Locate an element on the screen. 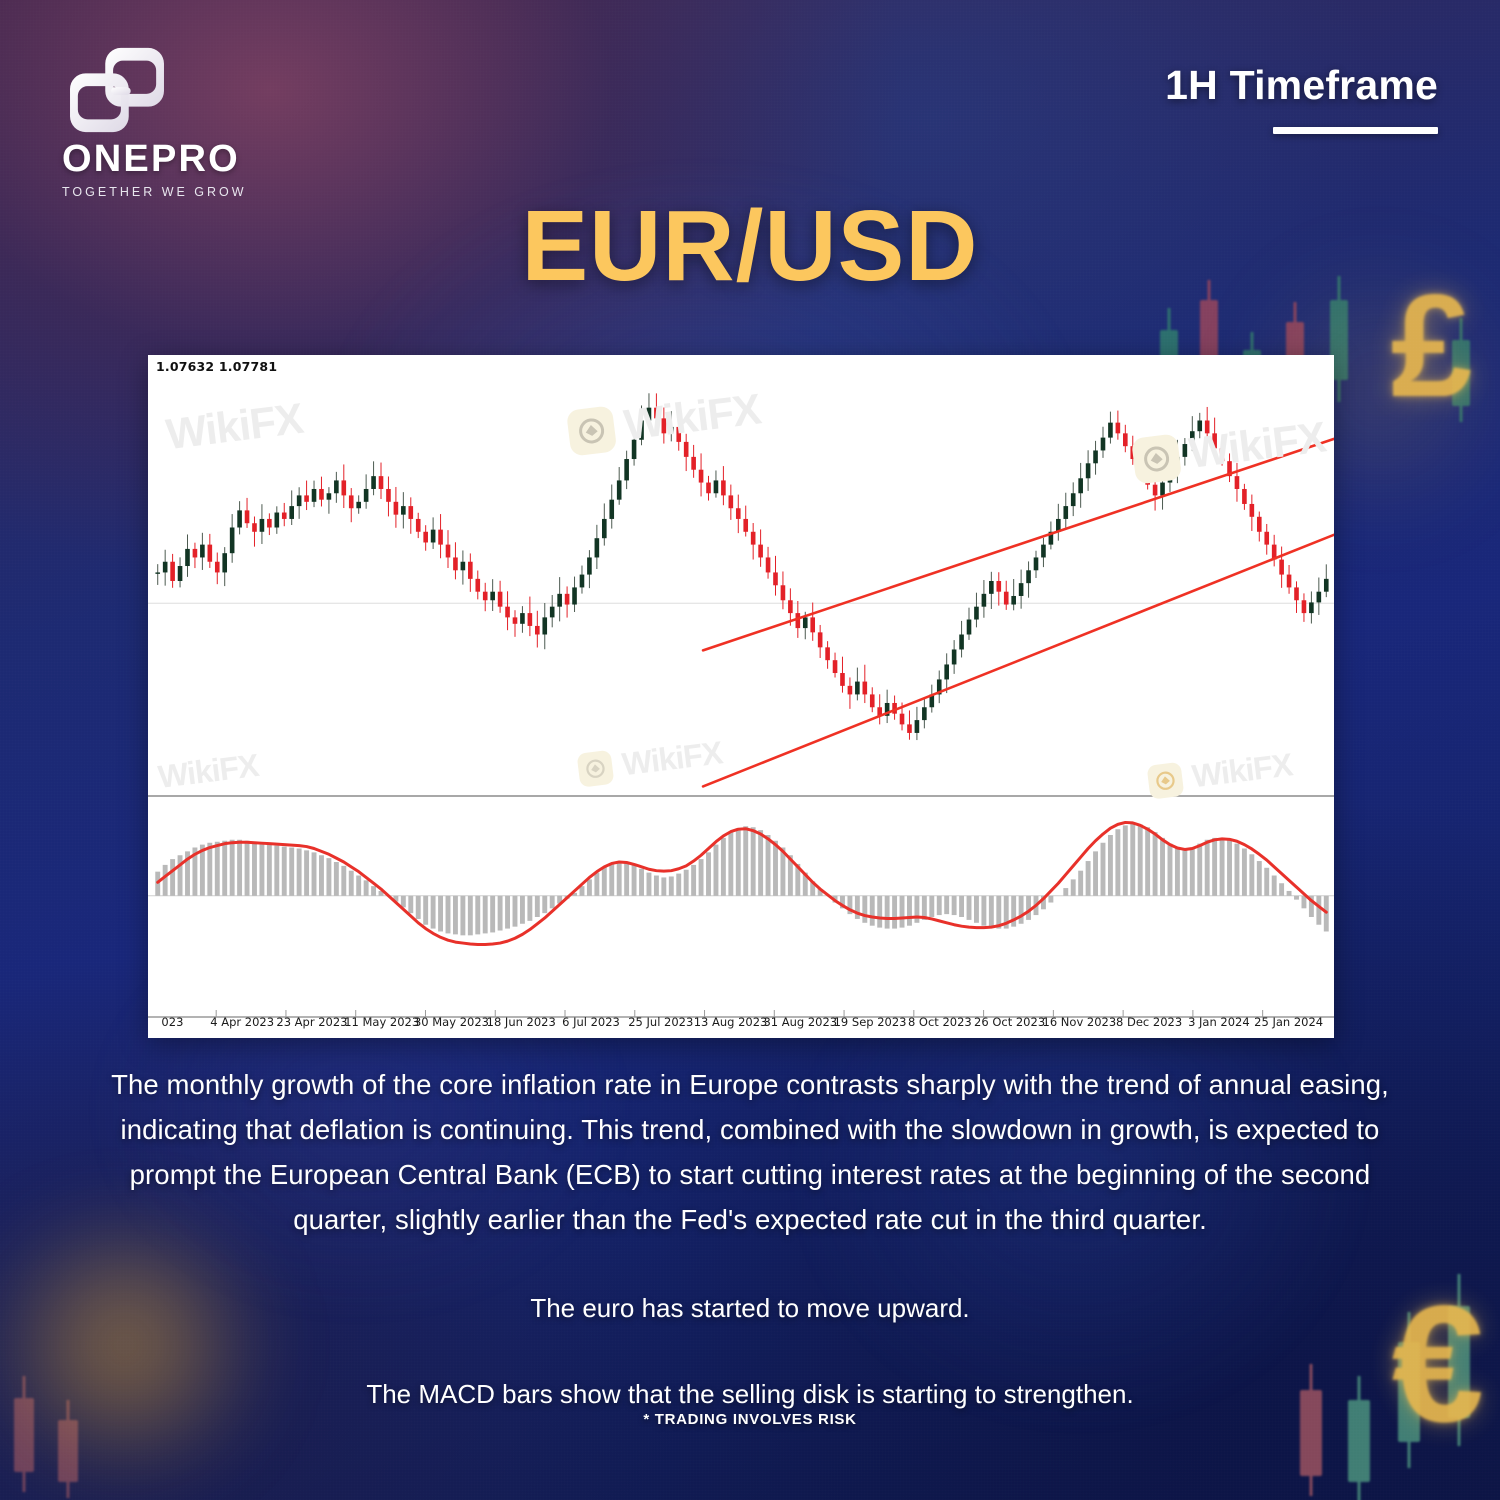  date-axis-label: 13 Aug 2023 is located at coordinates (730, 1022).